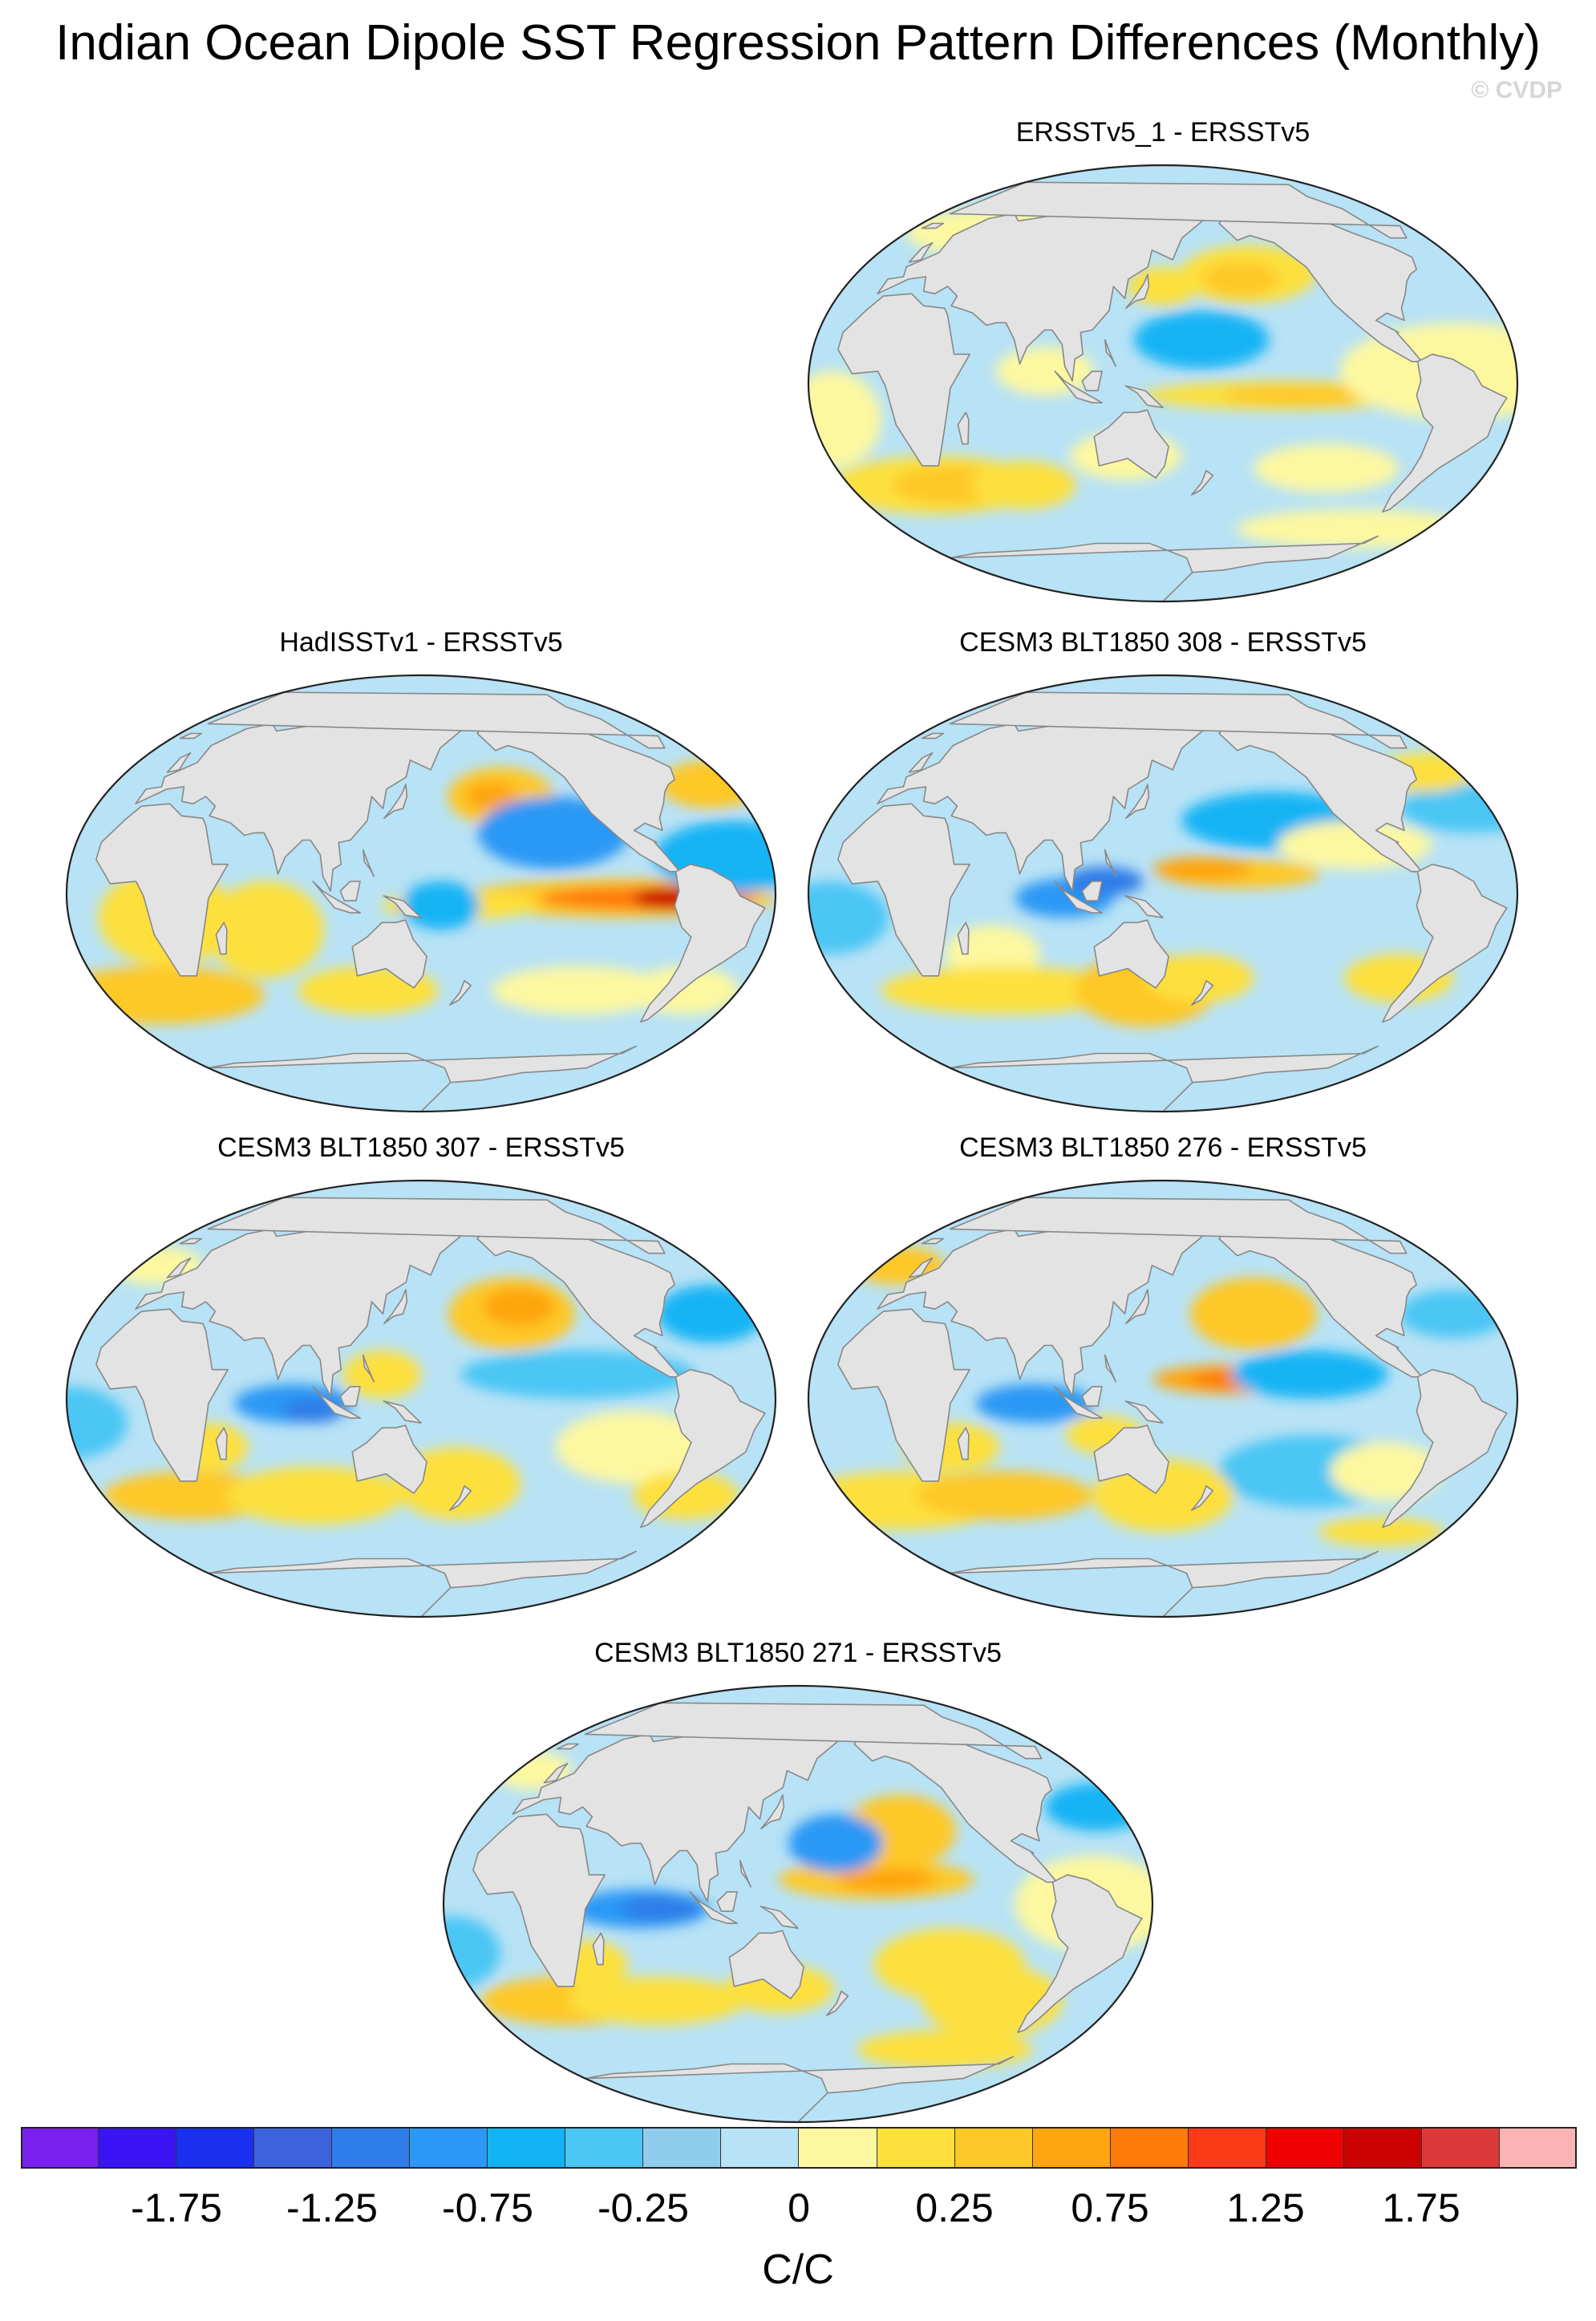 The width and height of the screenshot is (1596, 2321). Describe the element at coordinates (1110, 1368) in the screenshot. I see `landmass-philippines` at that location.